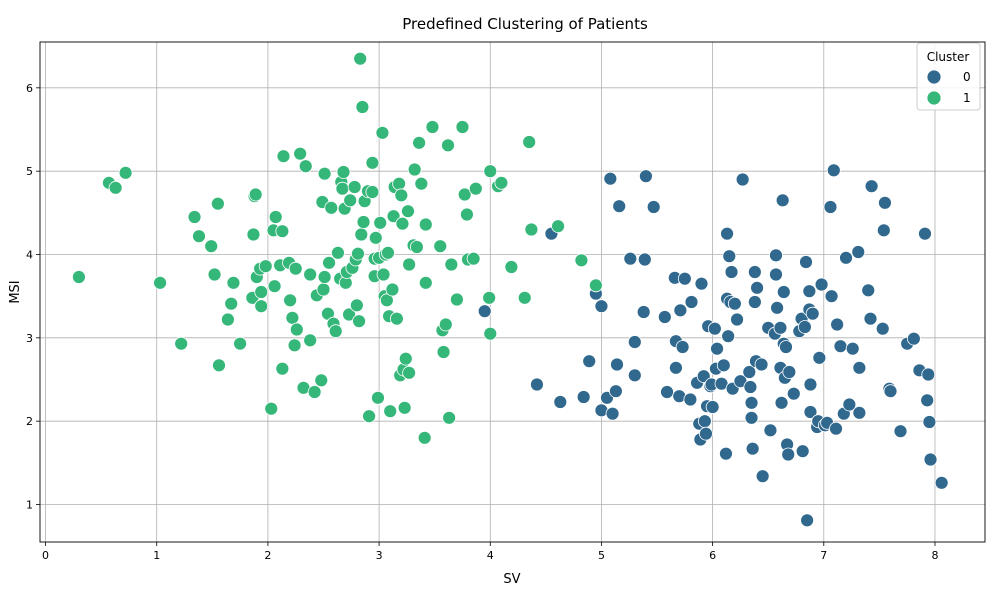 The height and width of the screenshot is (600, 1000). What do you see at coordinates (823, 555) in the screenshot?
I see `x-tick-label: 7` at bounding box center [823, 555].